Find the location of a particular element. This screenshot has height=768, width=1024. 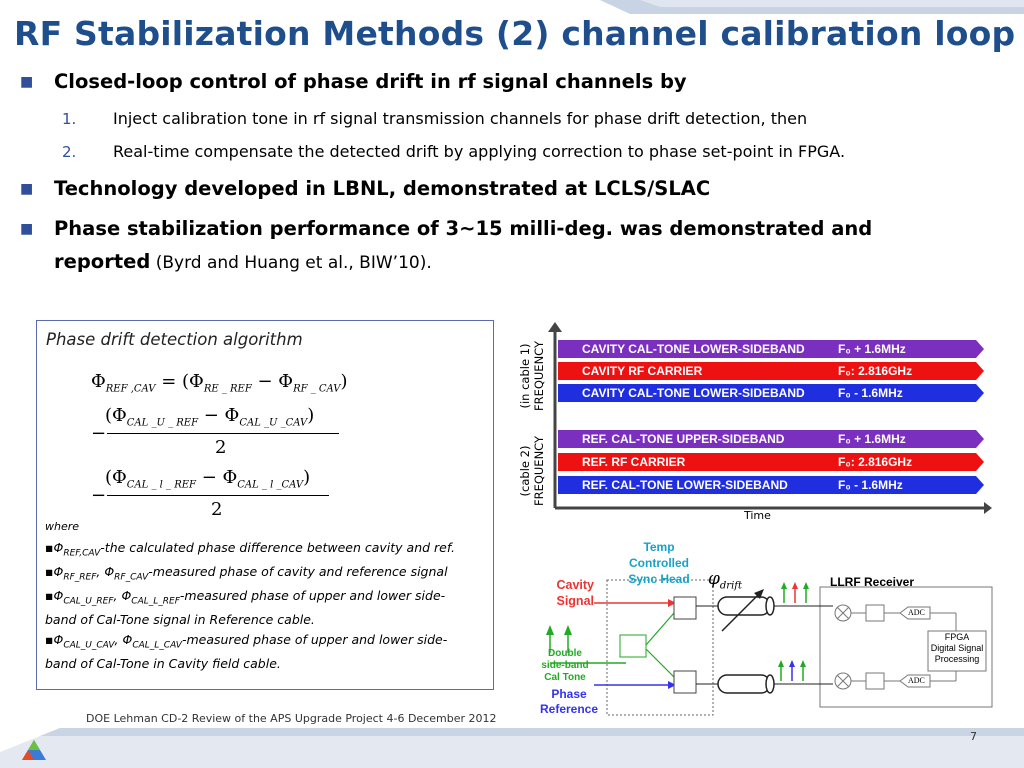

phase-reference-label: Phase Reference is located at coordinates (569, 701).